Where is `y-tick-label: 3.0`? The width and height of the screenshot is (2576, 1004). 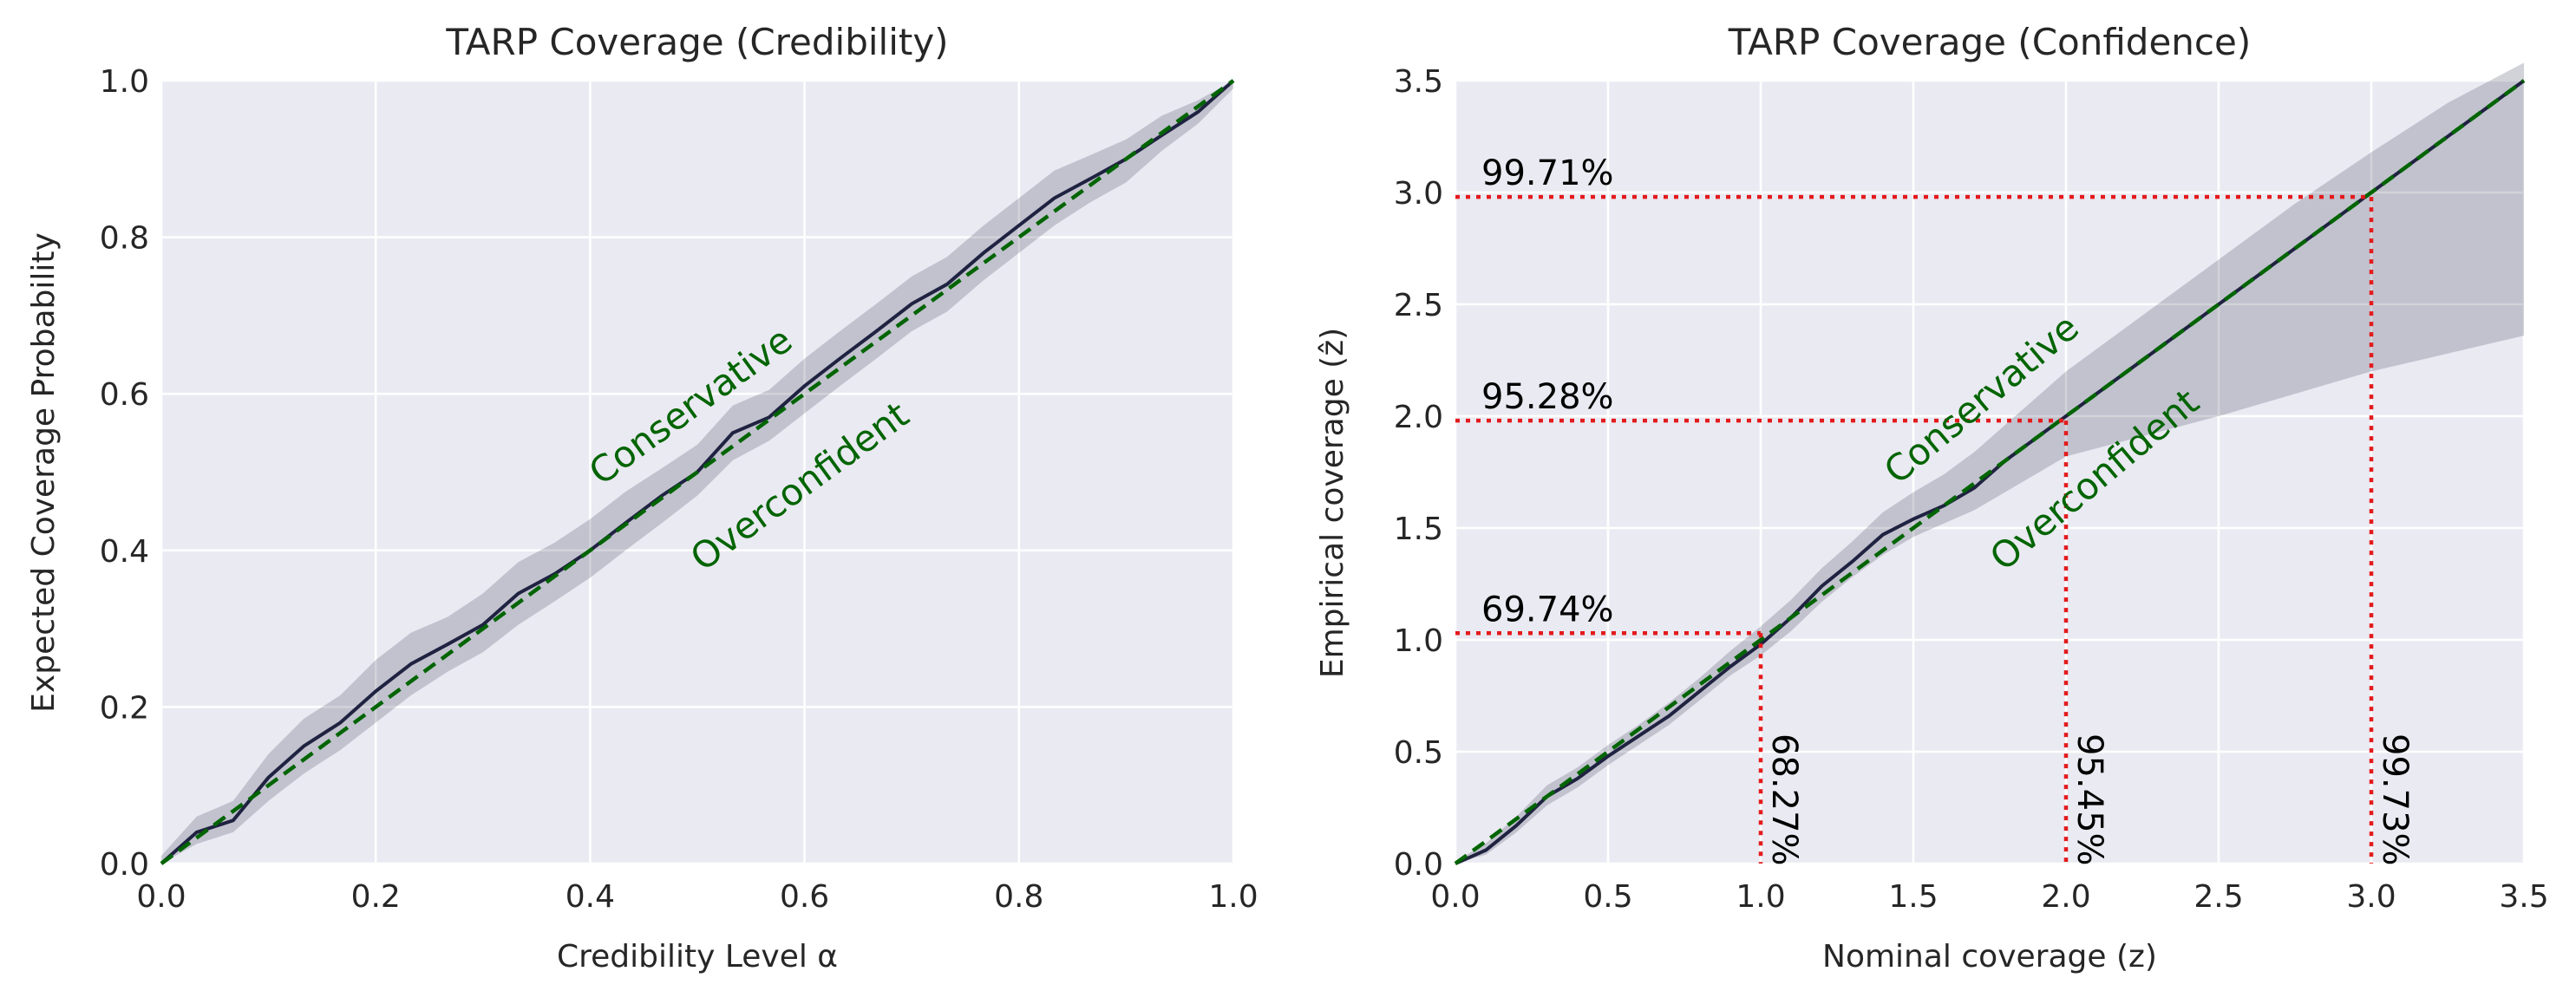 y-tick-label: 3.0 is located at coordinates (1418, 194).